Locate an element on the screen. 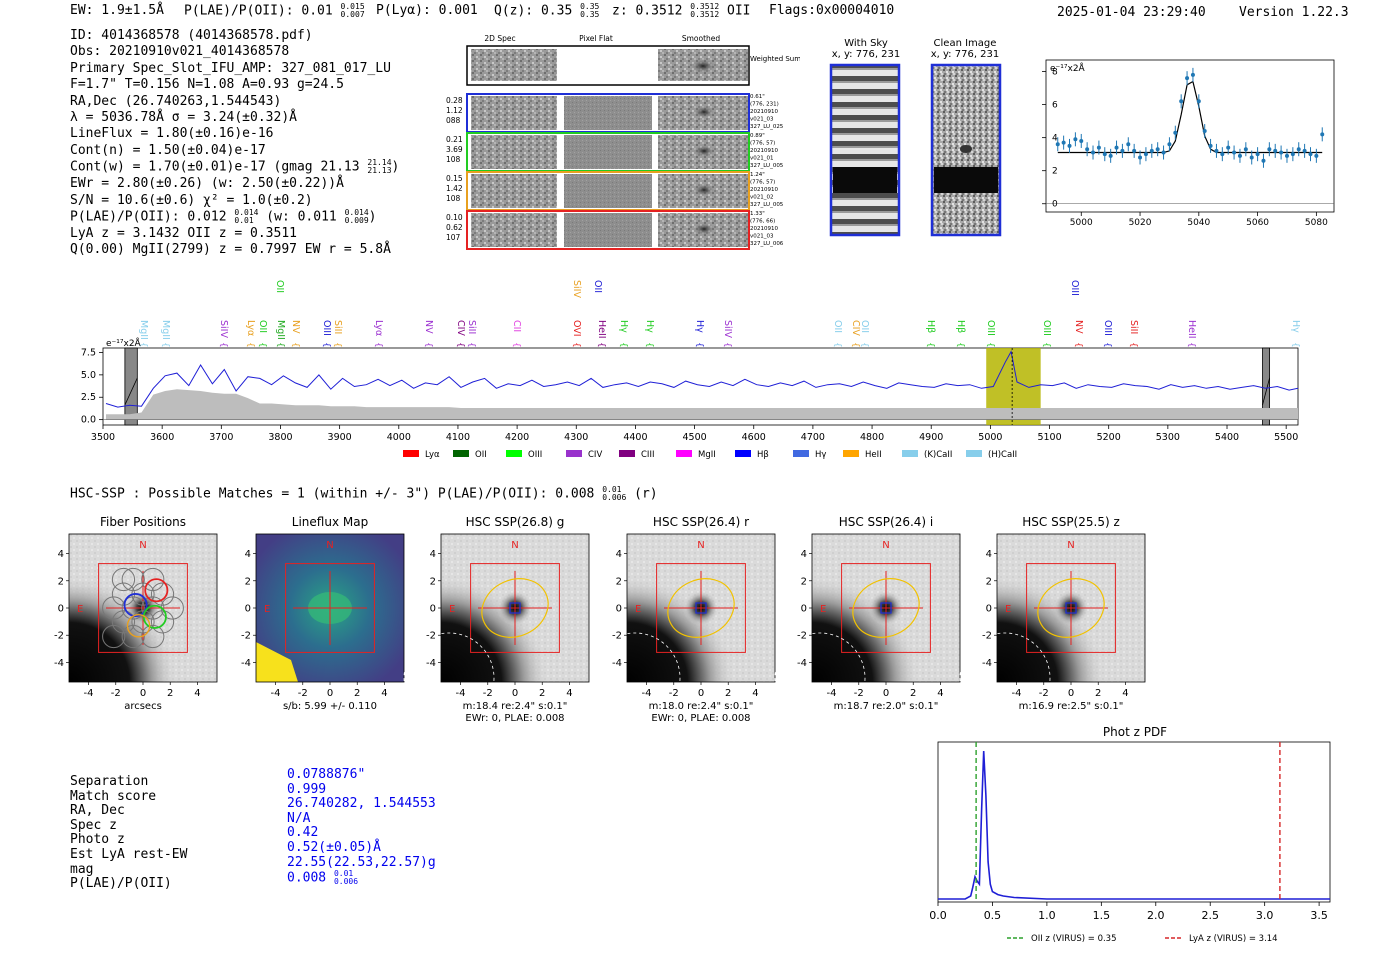 The height and width of the screenshot is (953, 1400). cutout-row-left-stat: 3.69 is located at coordinates (454, 149).